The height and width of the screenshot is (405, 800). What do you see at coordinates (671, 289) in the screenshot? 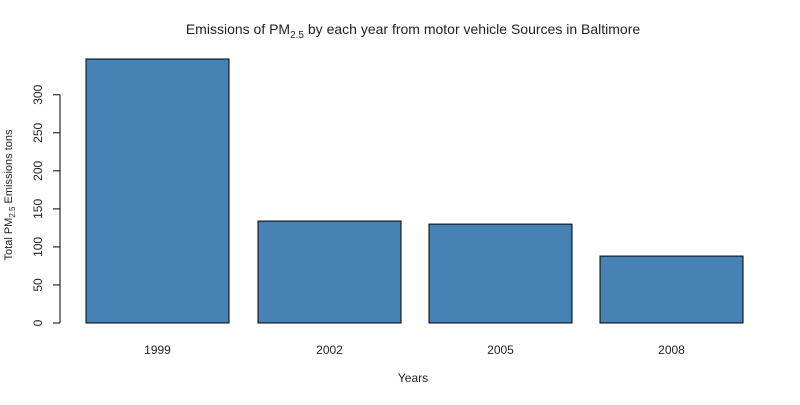
I see `bar-2008` at bounding box center [671, 289].